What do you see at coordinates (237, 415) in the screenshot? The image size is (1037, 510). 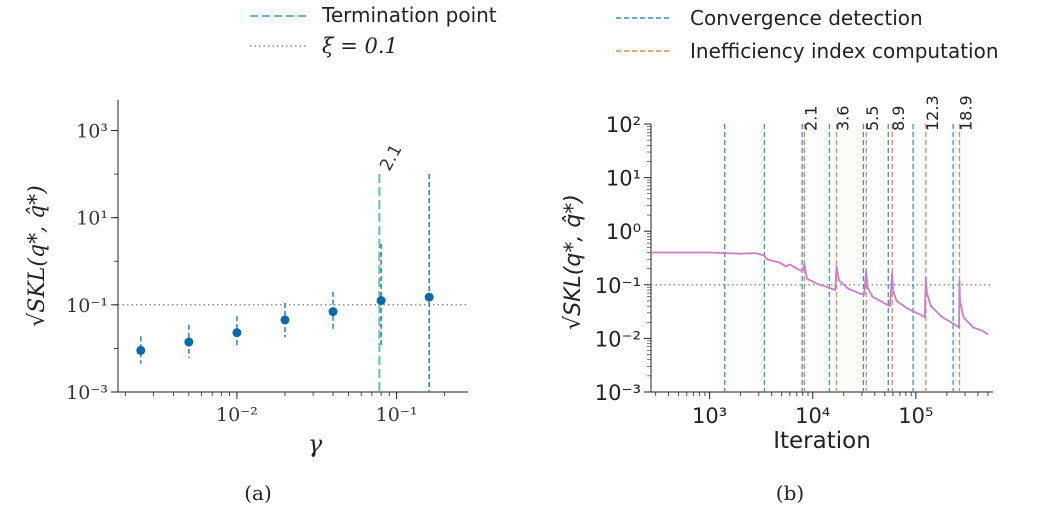 I see `a-x-tick-label: 10⁻²` at bounding box center [237, 415].